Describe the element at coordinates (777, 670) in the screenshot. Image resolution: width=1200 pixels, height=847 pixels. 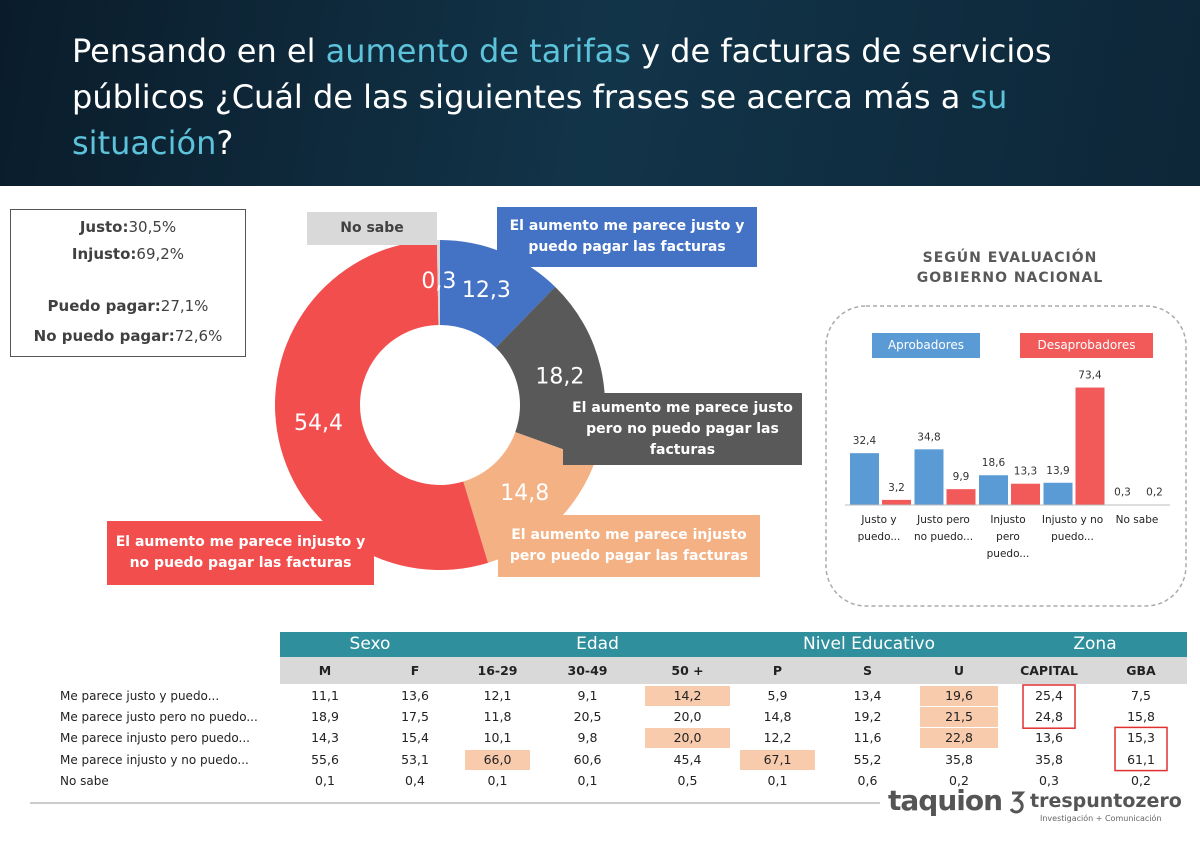
I see `table-column-header: P` at that location.